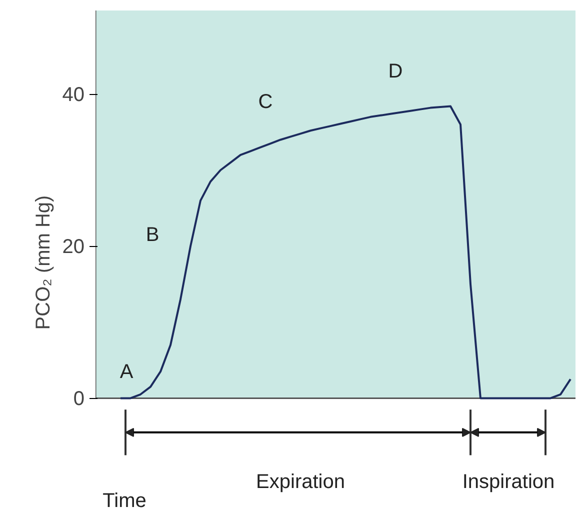 This screenshot has width=587, height=522. What do you see at coordinates (395, 71) in the screenshot?
I see `annotation: D` at bounding box center [395, 71].